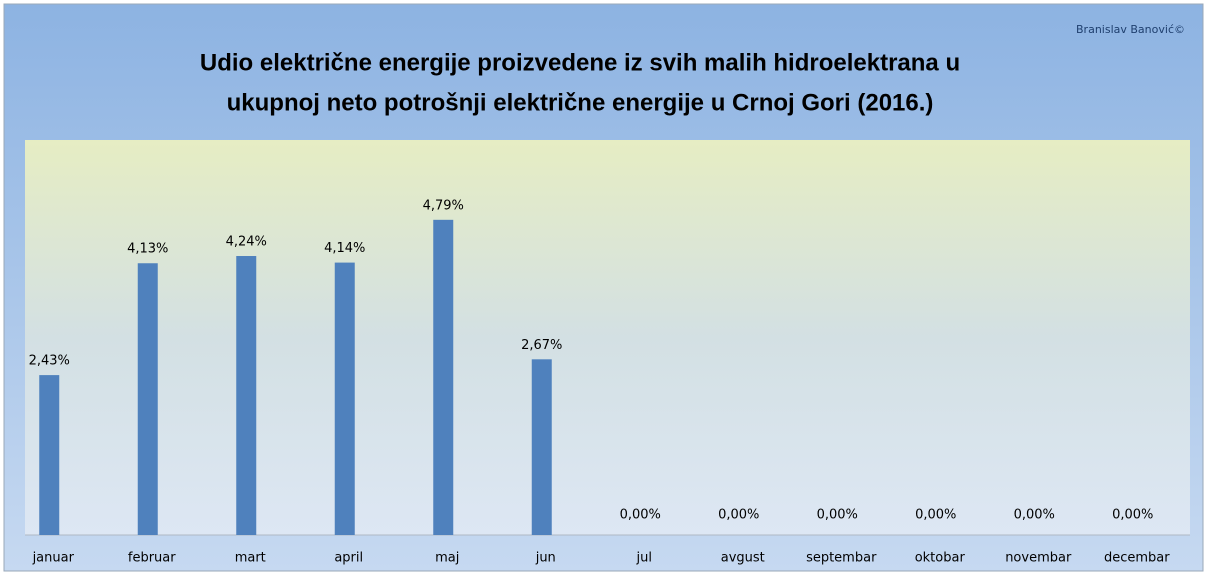  Describe the element at coordinates (246, 242) in the screenshot. I see `data-label: 4,24%` at that location.